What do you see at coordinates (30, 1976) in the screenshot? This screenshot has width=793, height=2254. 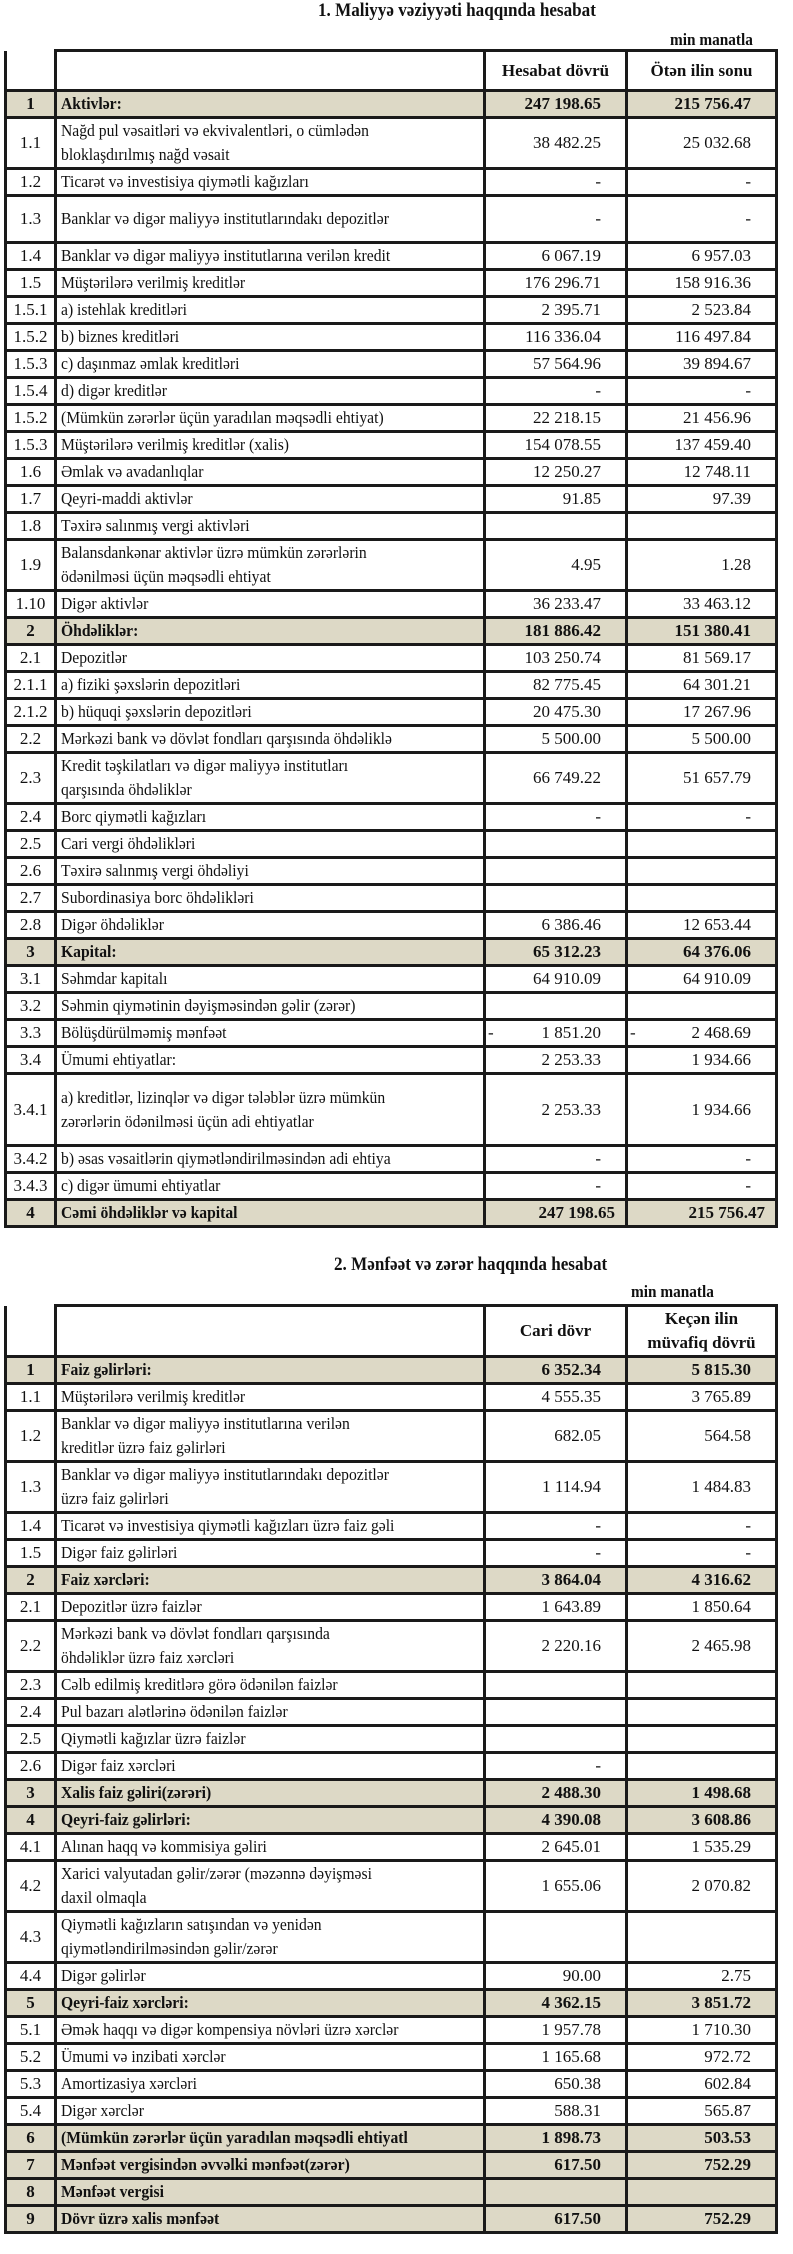 I see `row-number: 4.4` at bounding box center [30, 1976].